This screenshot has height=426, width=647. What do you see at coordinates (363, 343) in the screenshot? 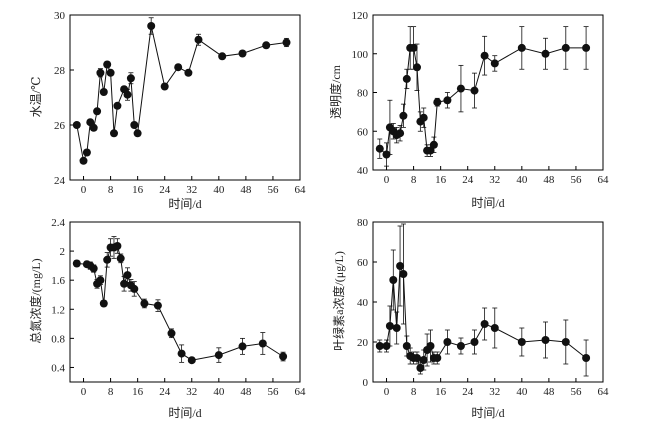
I see `y-tick-label: 20` at bounding box center [363, 343].